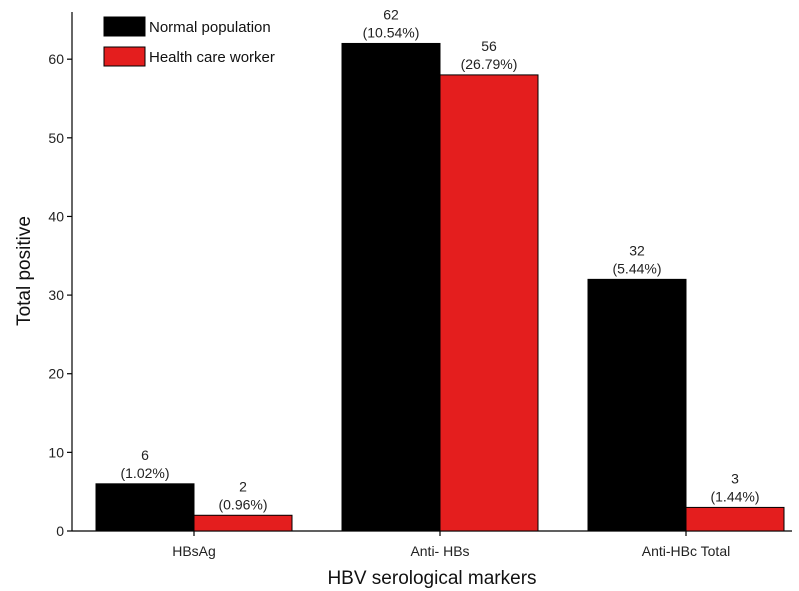 This screenshot has height=591, width=799. I want to click on data-label-percent: (5.44%), so click(636, 268).